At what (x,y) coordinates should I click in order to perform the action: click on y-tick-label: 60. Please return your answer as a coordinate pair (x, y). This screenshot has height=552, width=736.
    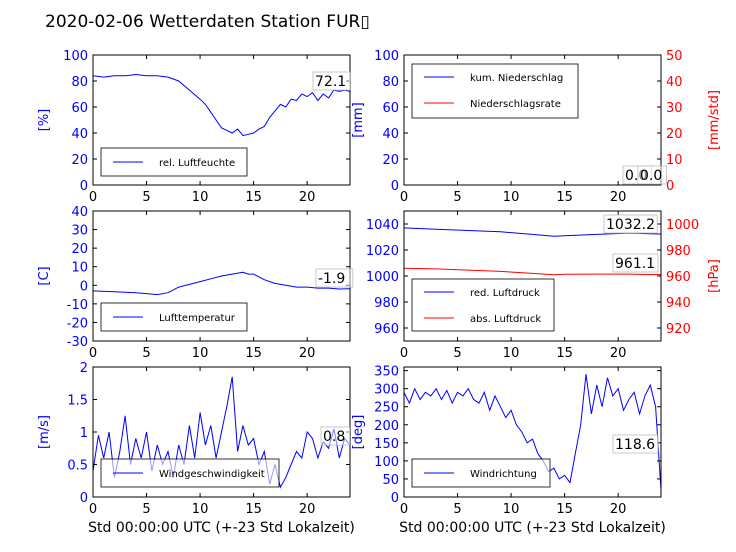
    Looking at the image, I should click on (79, 108).